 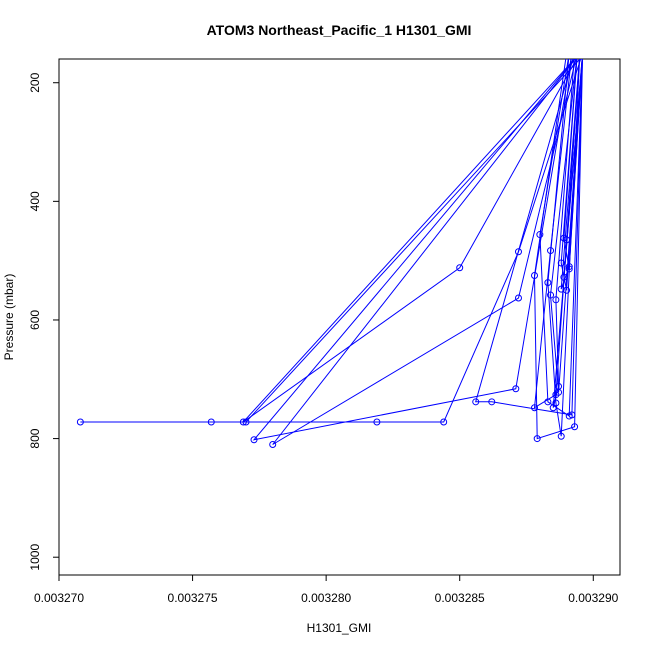 I want to click on x-tick-label: 0.003280, so click(x=326, y=598).